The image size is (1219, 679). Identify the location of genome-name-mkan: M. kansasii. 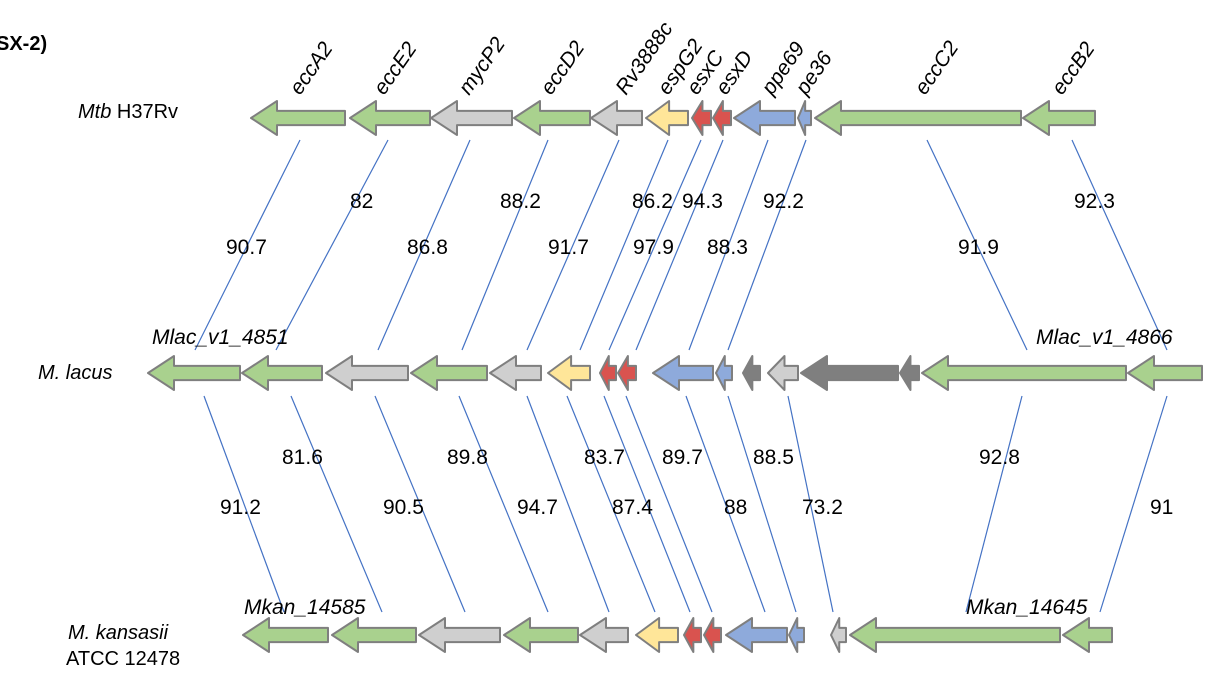
(118, 633).